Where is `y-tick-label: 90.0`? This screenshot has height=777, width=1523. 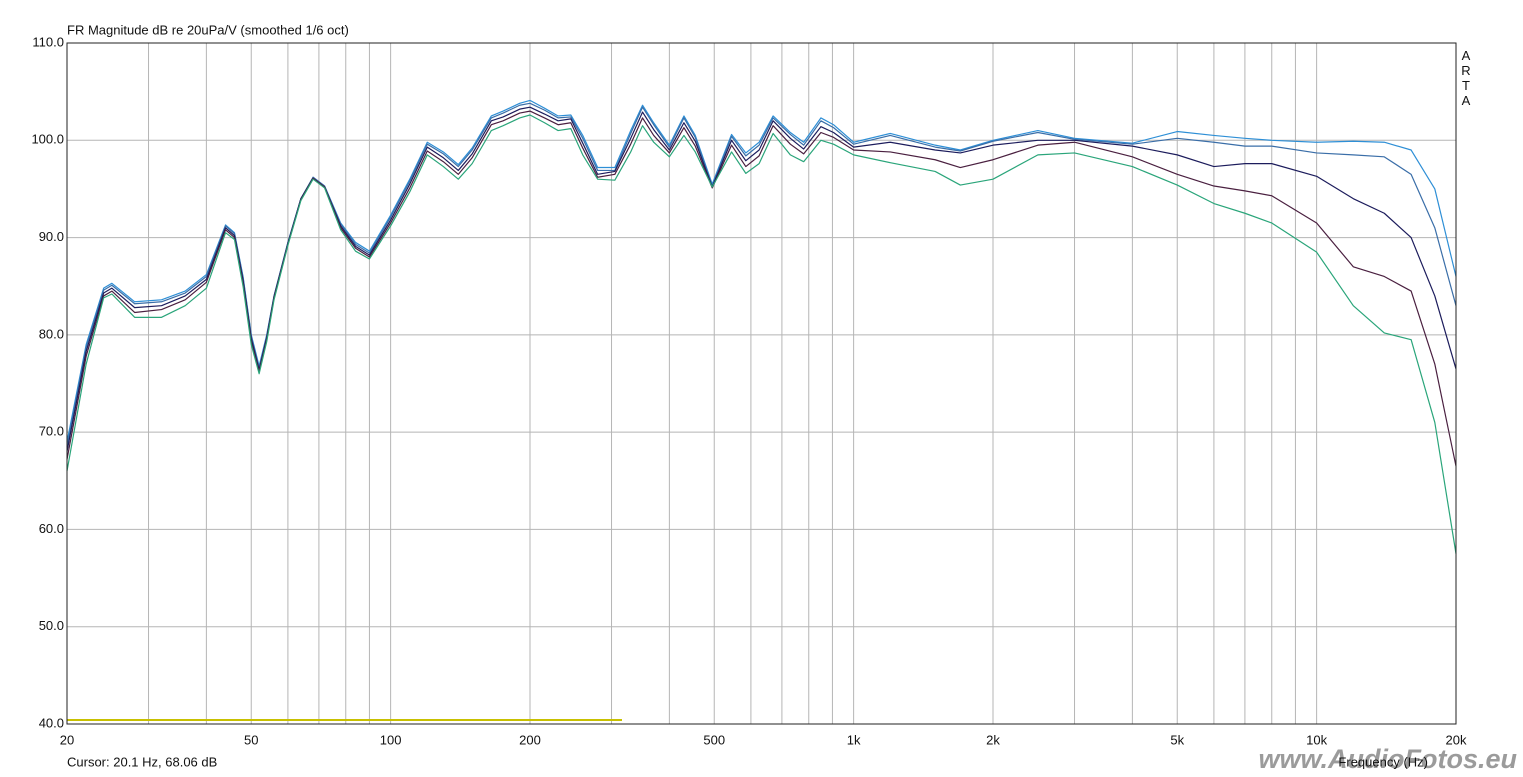
y-tick-label: 90.0 is located at coordinates (51, 236).